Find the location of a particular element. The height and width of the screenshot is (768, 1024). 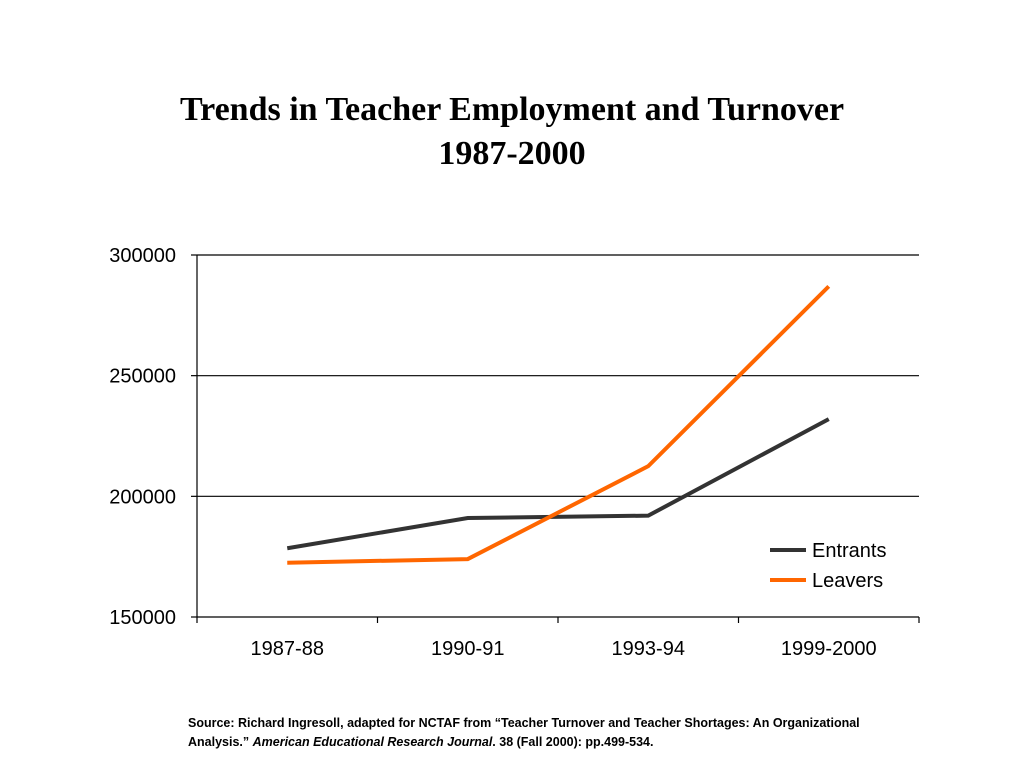

y-tick-label: 250000 is located at coordinates (142, 377).